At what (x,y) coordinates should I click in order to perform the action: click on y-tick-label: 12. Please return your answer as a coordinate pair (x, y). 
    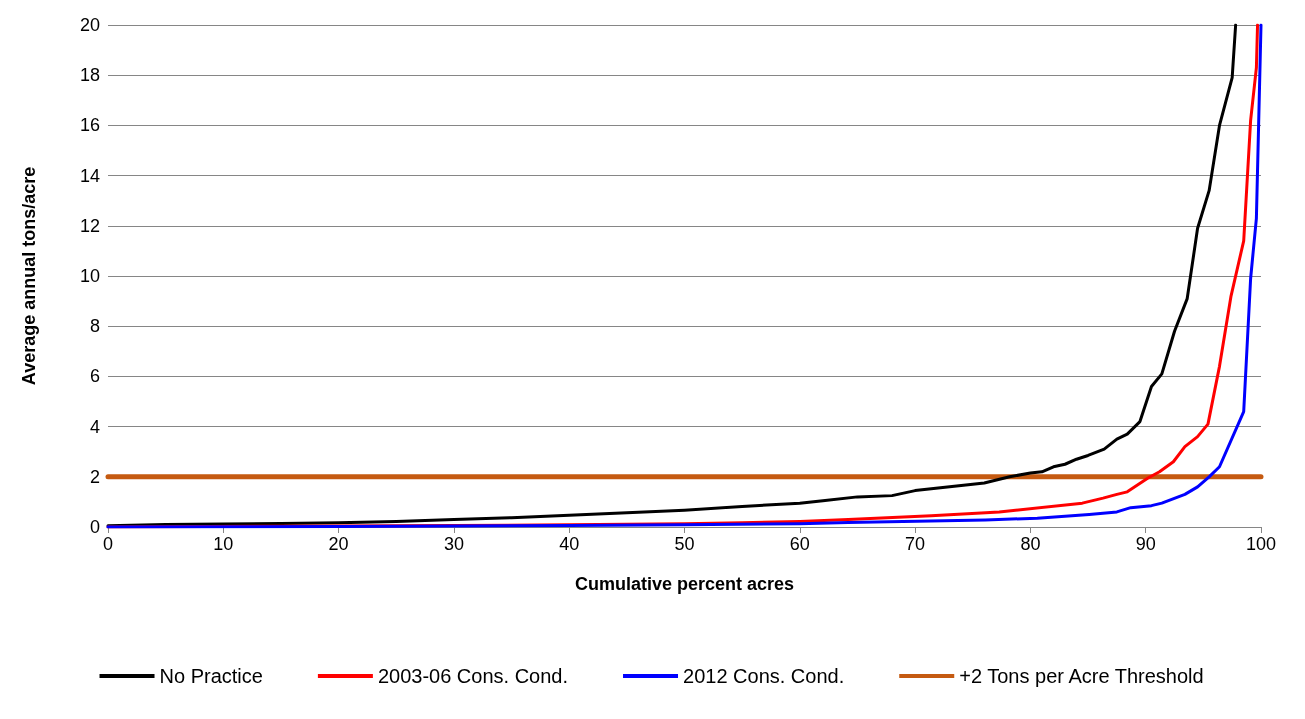
    Looking at the image, I should click on (89, 225).